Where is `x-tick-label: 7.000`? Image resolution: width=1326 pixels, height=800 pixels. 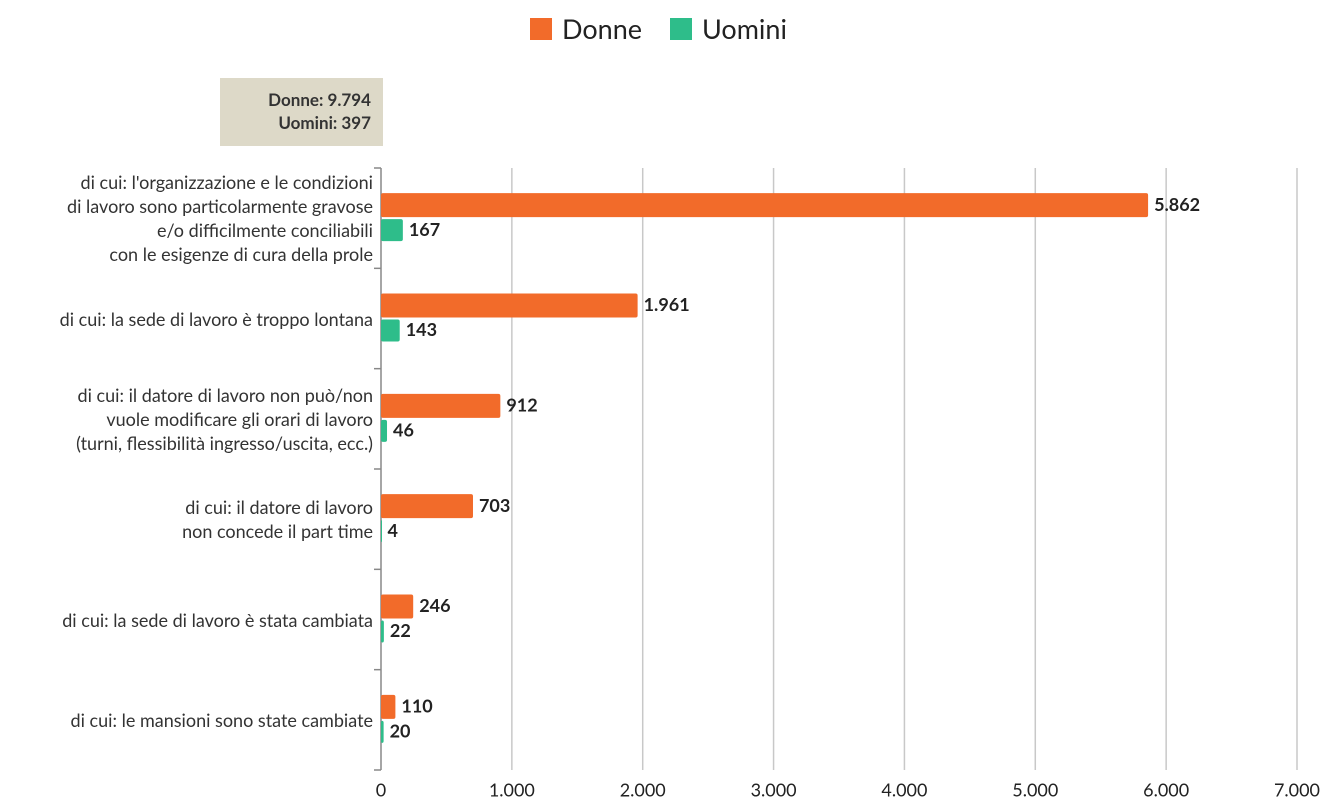 x-tick-label: 7.000 is located at coordinates (1297, 789).